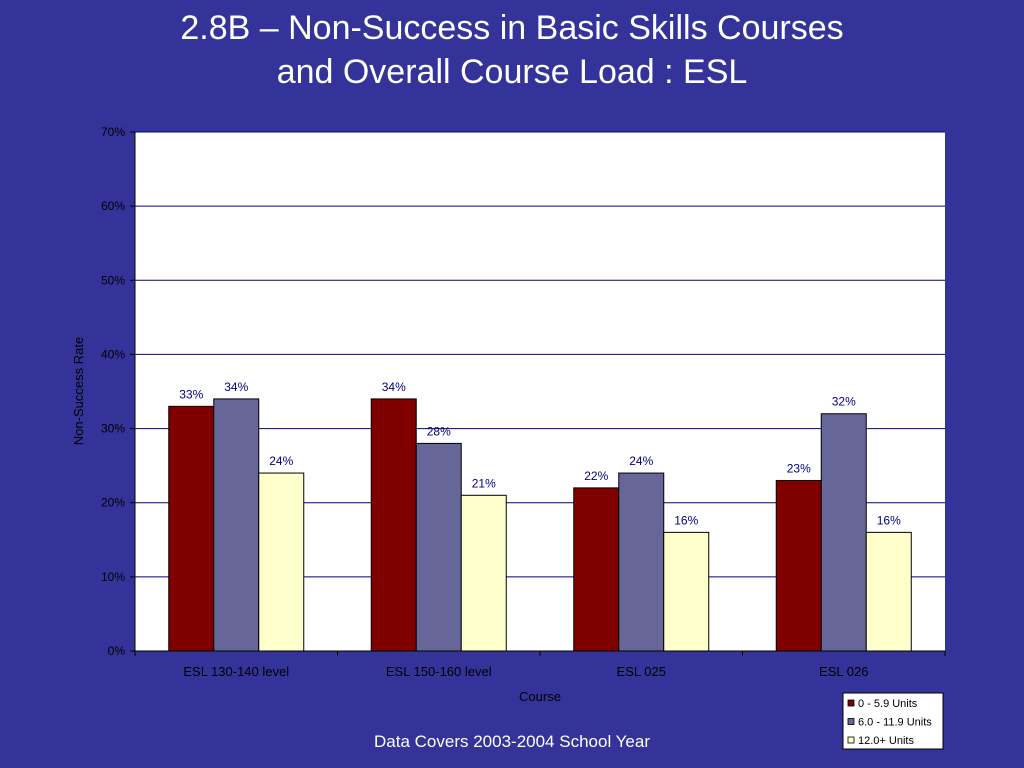 Image resolution: width=1024 pixels, height=768 pixels. I want to click on y-tick-label: 60%, so click(113, 206).